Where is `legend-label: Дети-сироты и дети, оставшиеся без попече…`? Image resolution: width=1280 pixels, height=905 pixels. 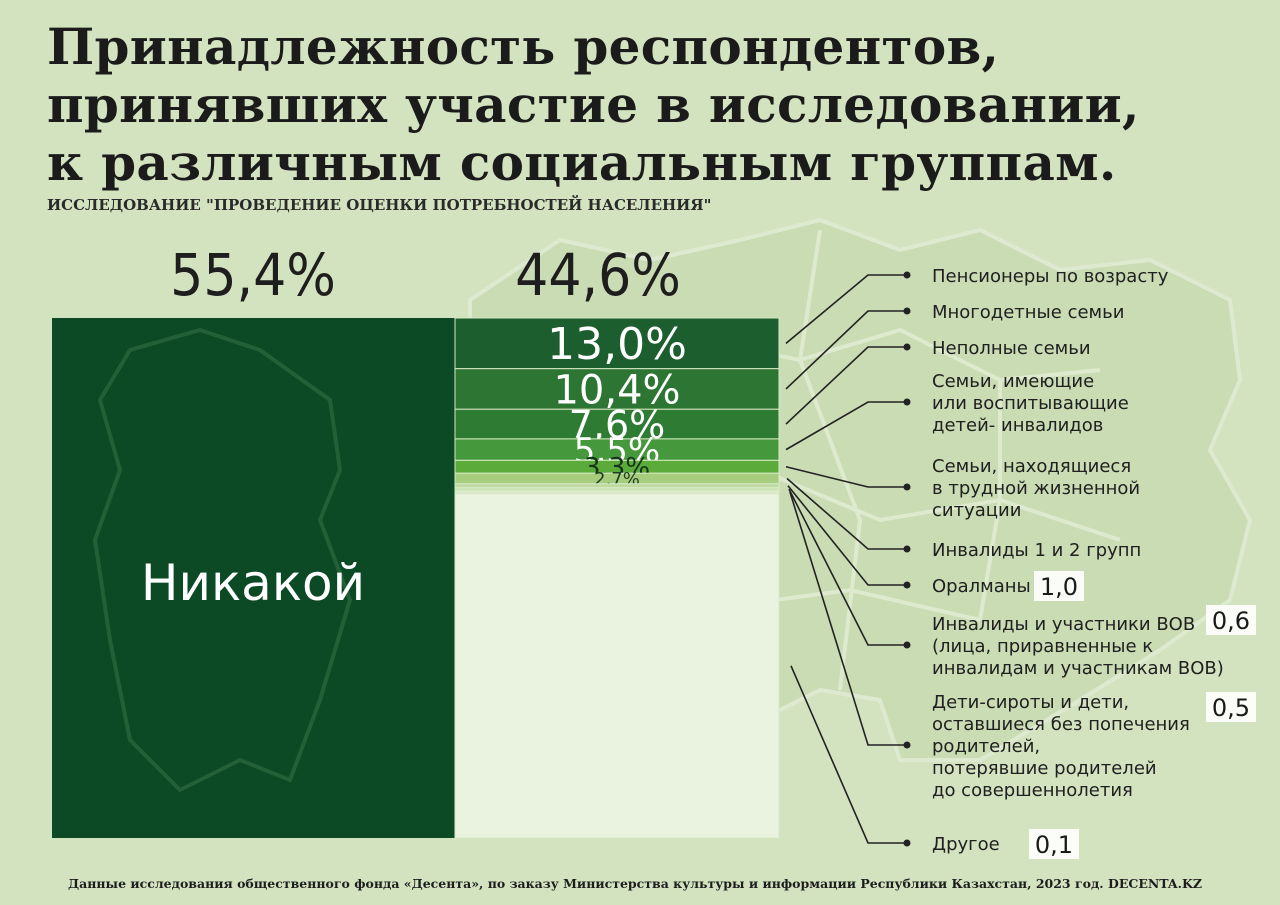 legend-label: Дети-сироты и дети, оставшиеся без попече… is located at coordinates (1061, 746).